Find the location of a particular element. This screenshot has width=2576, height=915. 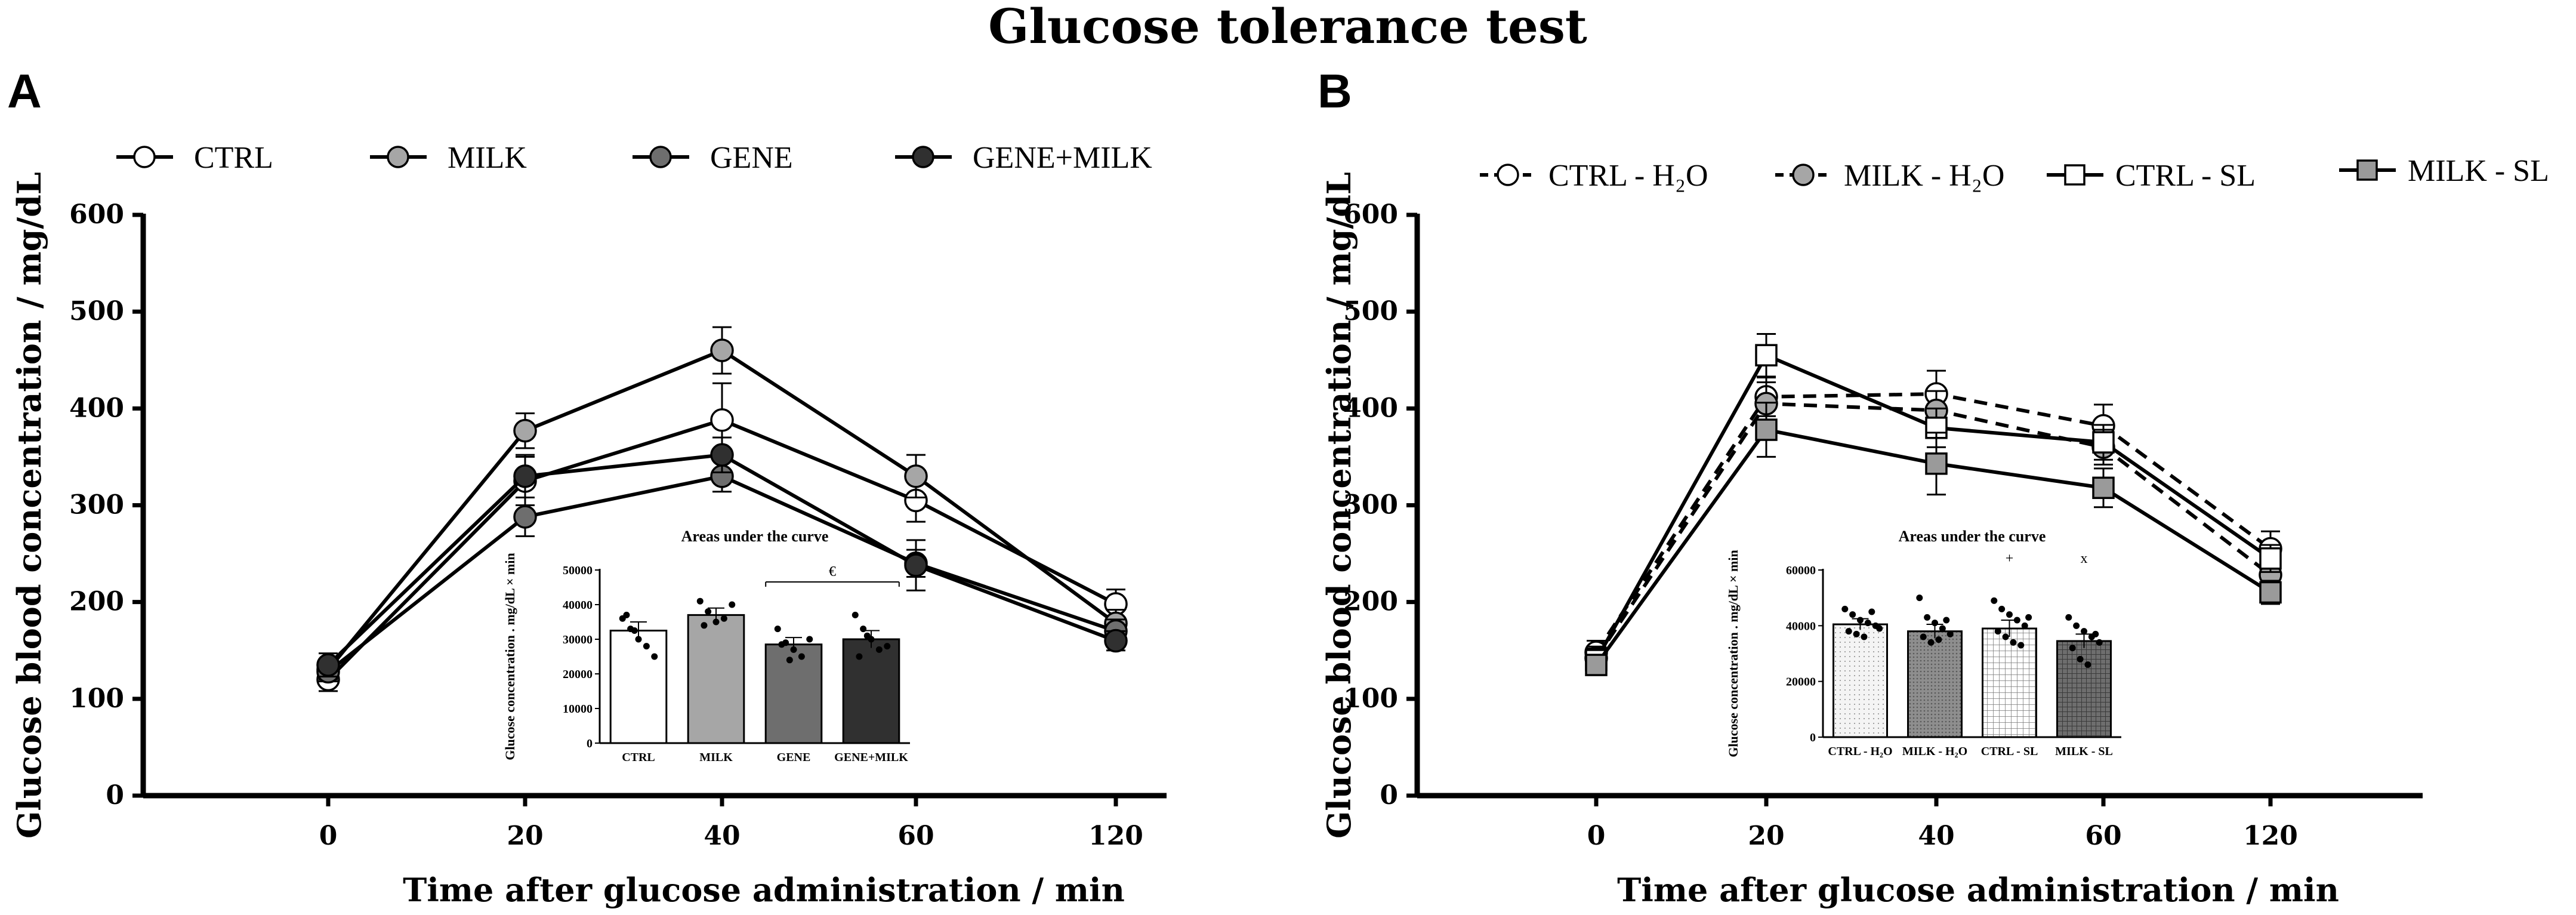

y-tick-label: 300 is located at coordinates (97, 505).